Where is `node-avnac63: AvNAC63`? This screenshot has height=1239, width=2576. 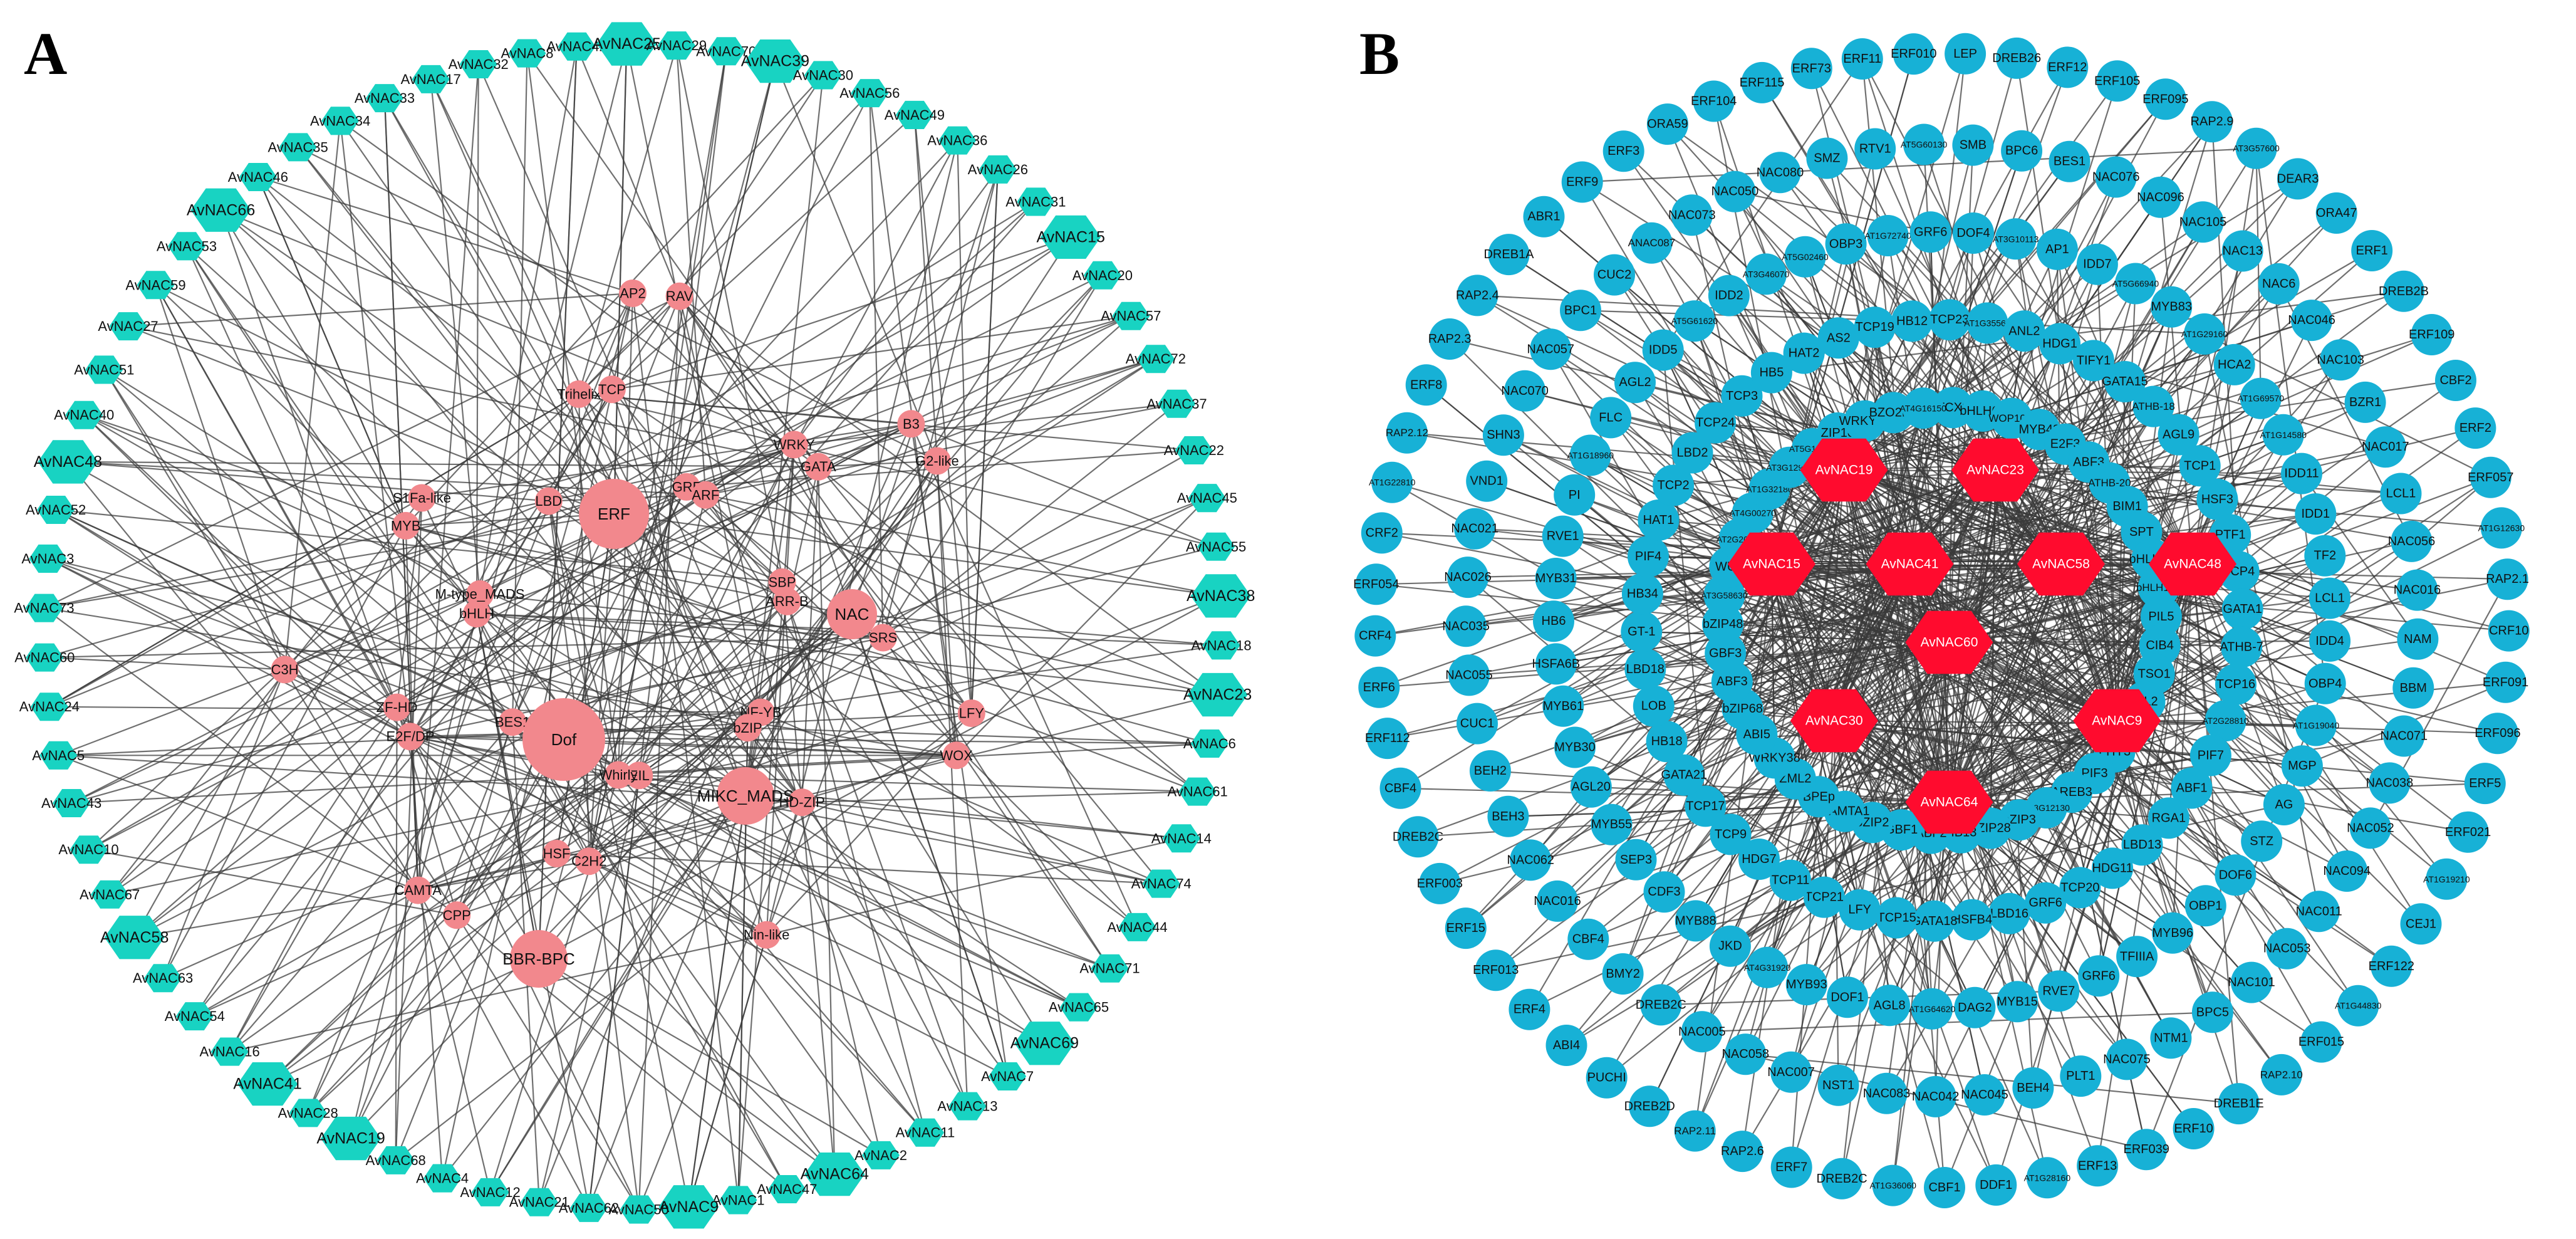
node-avnac63: AvNAC63 is located at coordinates (163, 978).